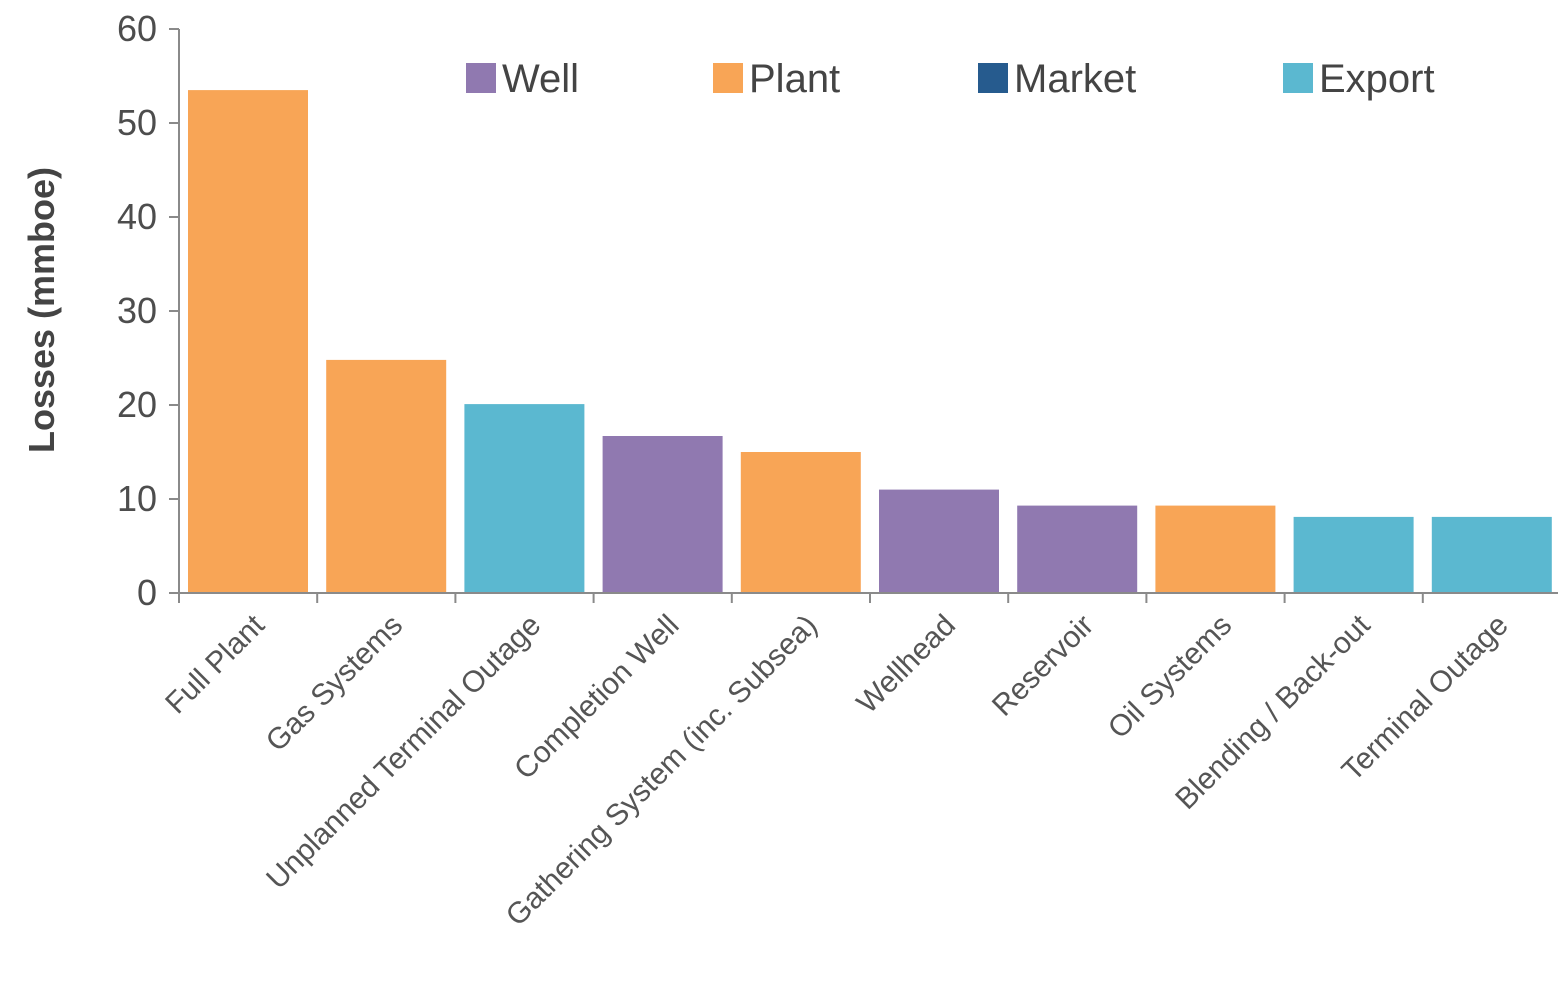  I want to click on x-tick-label-full-plant: Full Plant, so click(215, 664).